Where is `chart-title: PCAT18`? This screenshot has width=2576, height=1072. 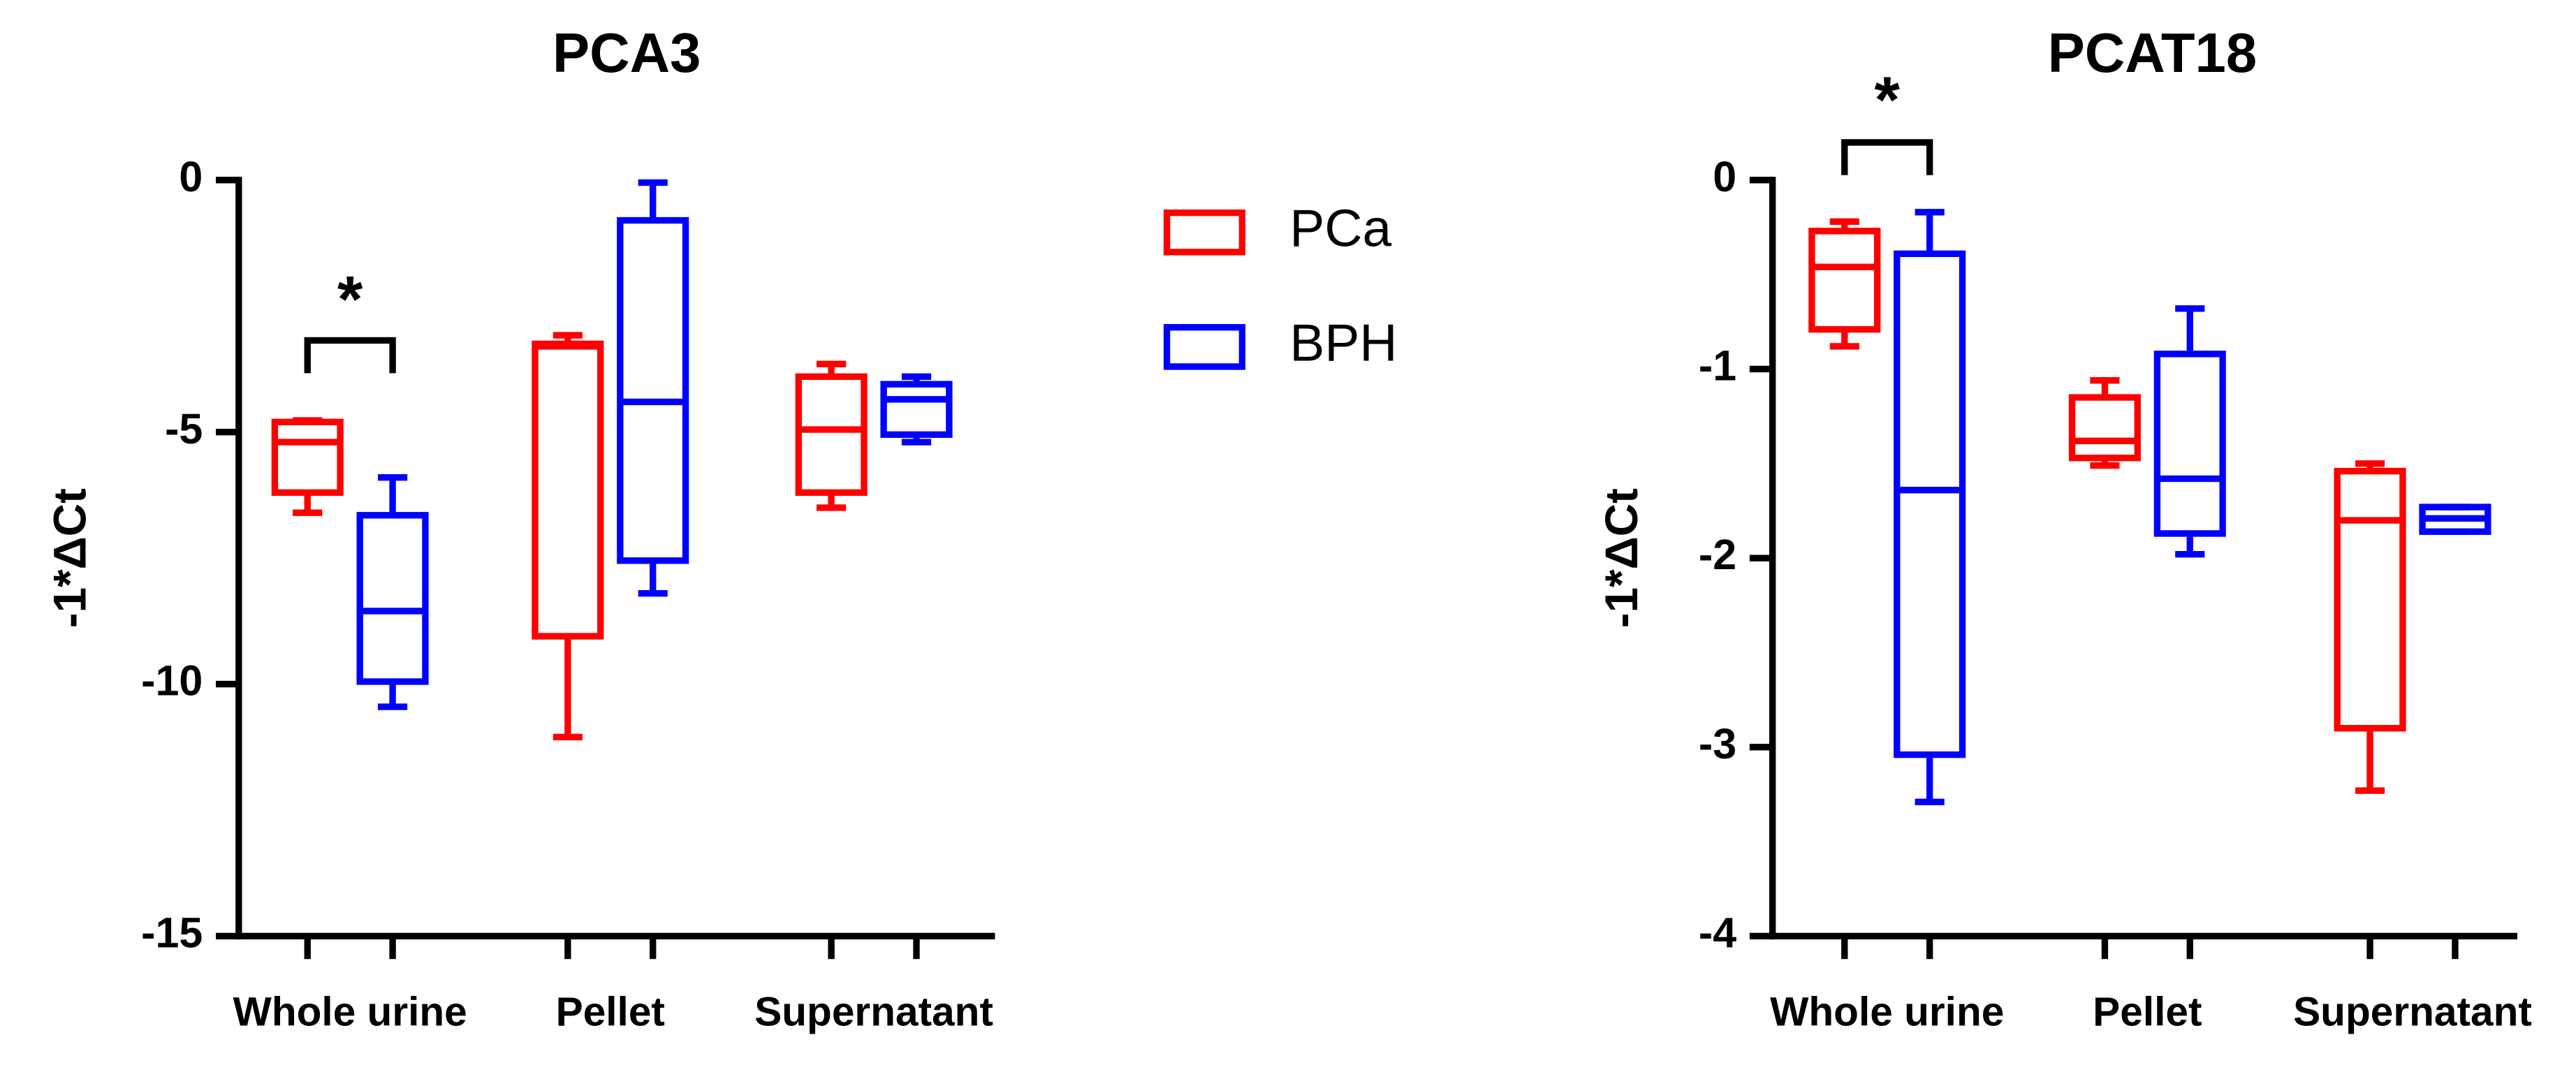 chart-title: PCAT18 is located at coordinates (2152, 53).